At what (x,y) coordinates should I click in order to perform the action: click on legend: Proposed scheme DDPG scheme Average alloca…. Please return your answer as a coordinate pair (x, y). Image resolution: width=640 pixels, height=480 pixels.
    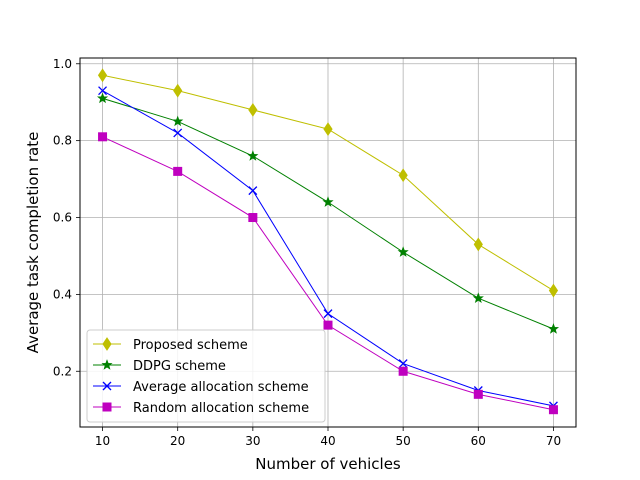
    Looking at the image, I should click on (206, 376).